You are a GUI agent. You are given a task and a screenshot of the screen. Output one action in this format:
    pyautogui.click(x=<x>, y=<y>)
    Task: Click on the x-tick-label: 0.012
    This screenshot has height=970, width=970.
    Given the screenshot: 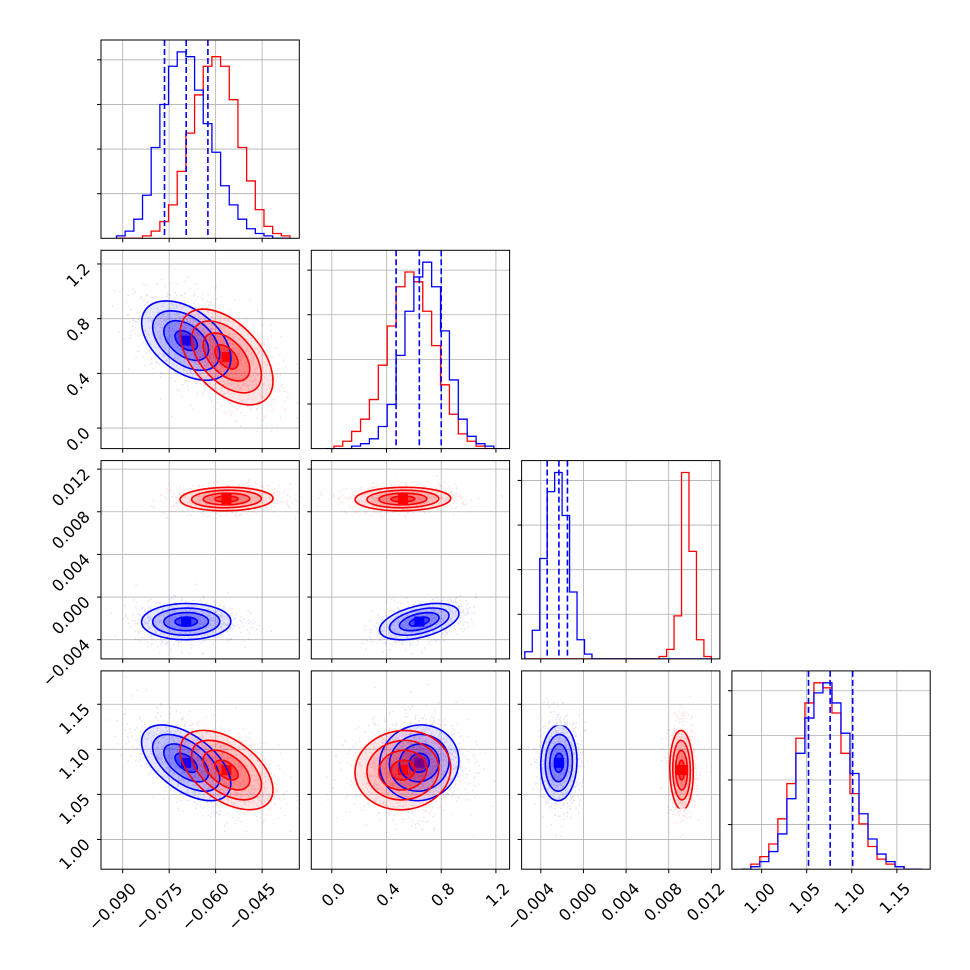 What is the action you would take?
    pyautogui.click(x=706, y=902)
    